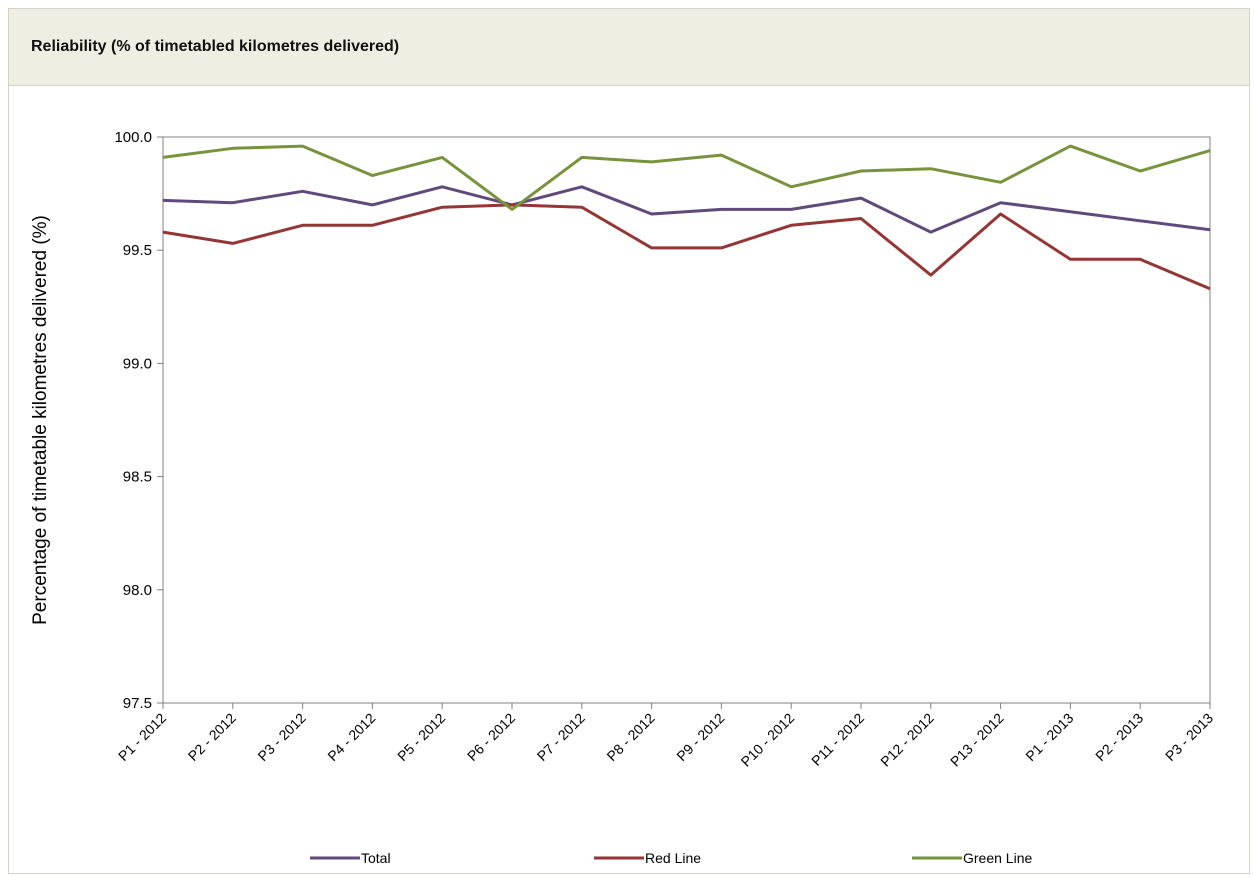  Describe the element at coordinates (997, 858) in the screenshot. I see `legend-label: Green Line` at that location.